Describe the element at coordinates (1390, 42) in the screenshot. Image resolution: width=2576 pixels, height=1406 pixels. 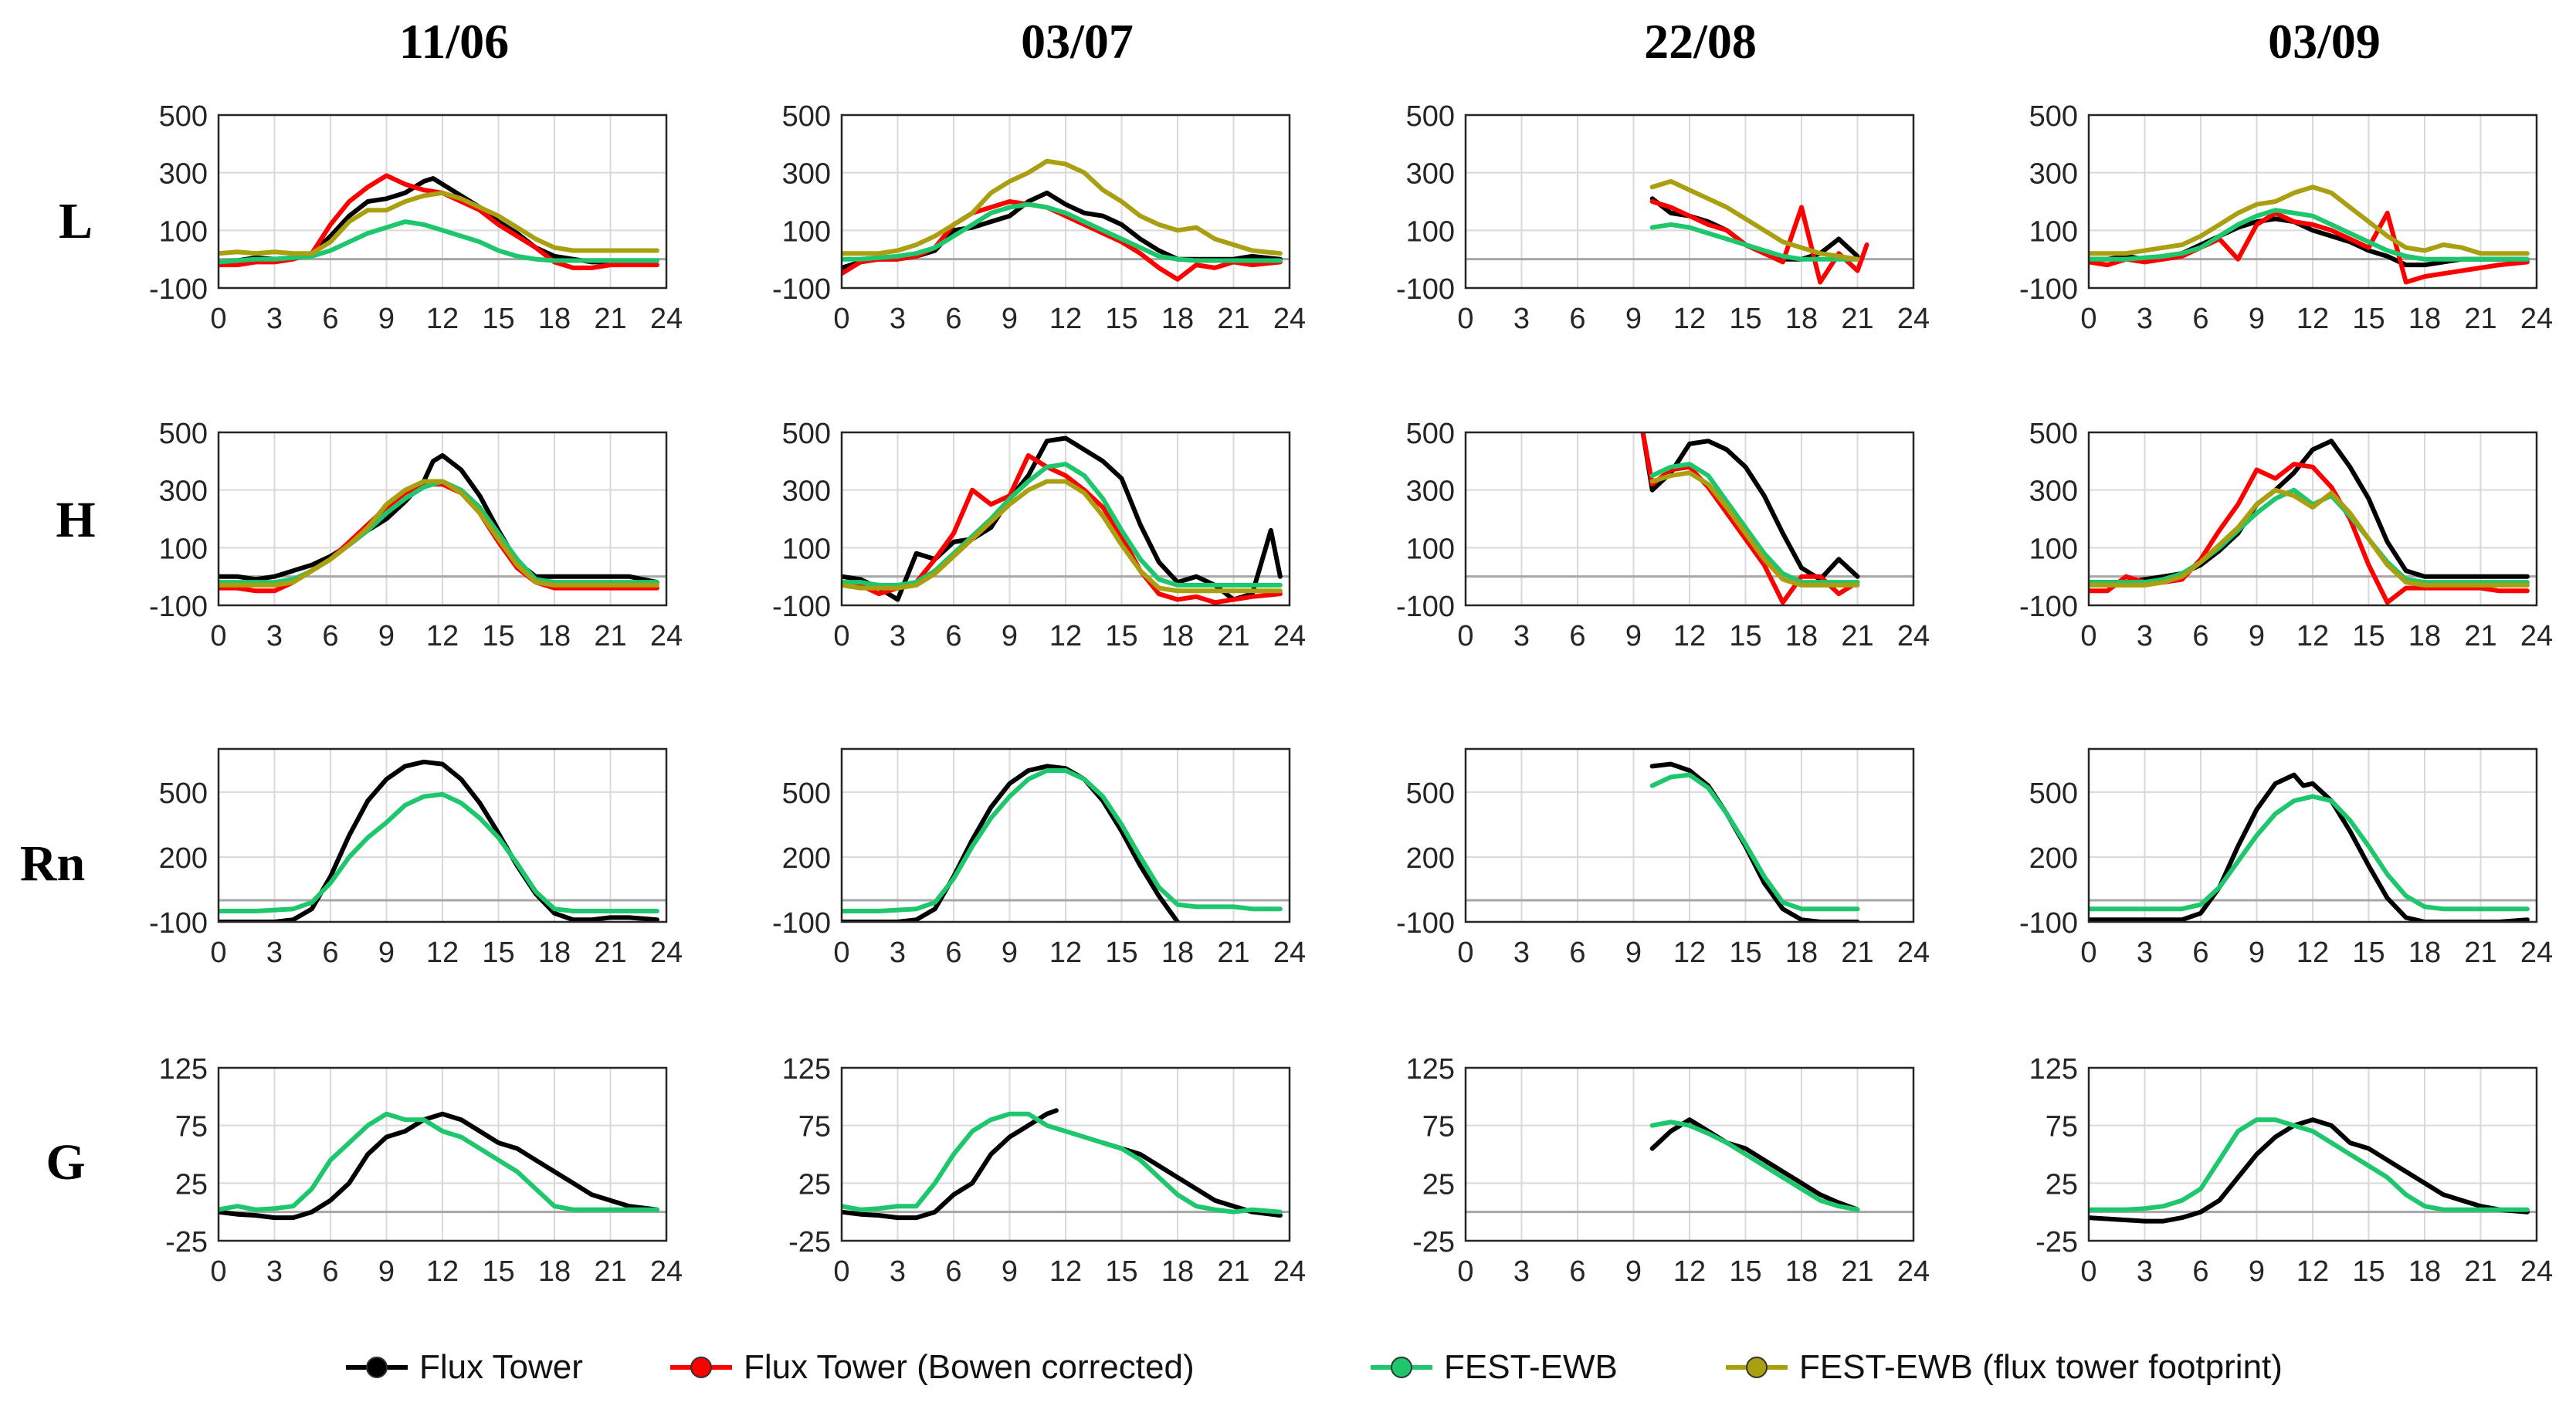
I see `column-titles: 11/06 03/07 22/08 03/09` at that location.